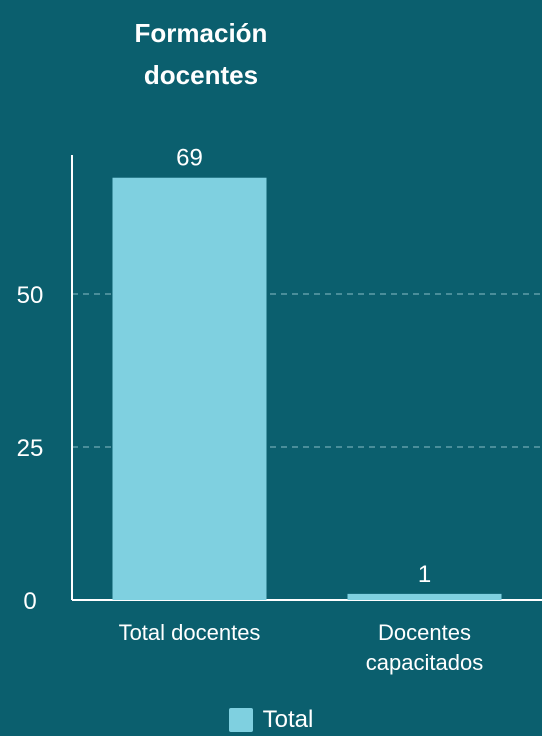 This screenshot has width=542, height=736. I want to click on chart-legend: Total, so click(271, 720).